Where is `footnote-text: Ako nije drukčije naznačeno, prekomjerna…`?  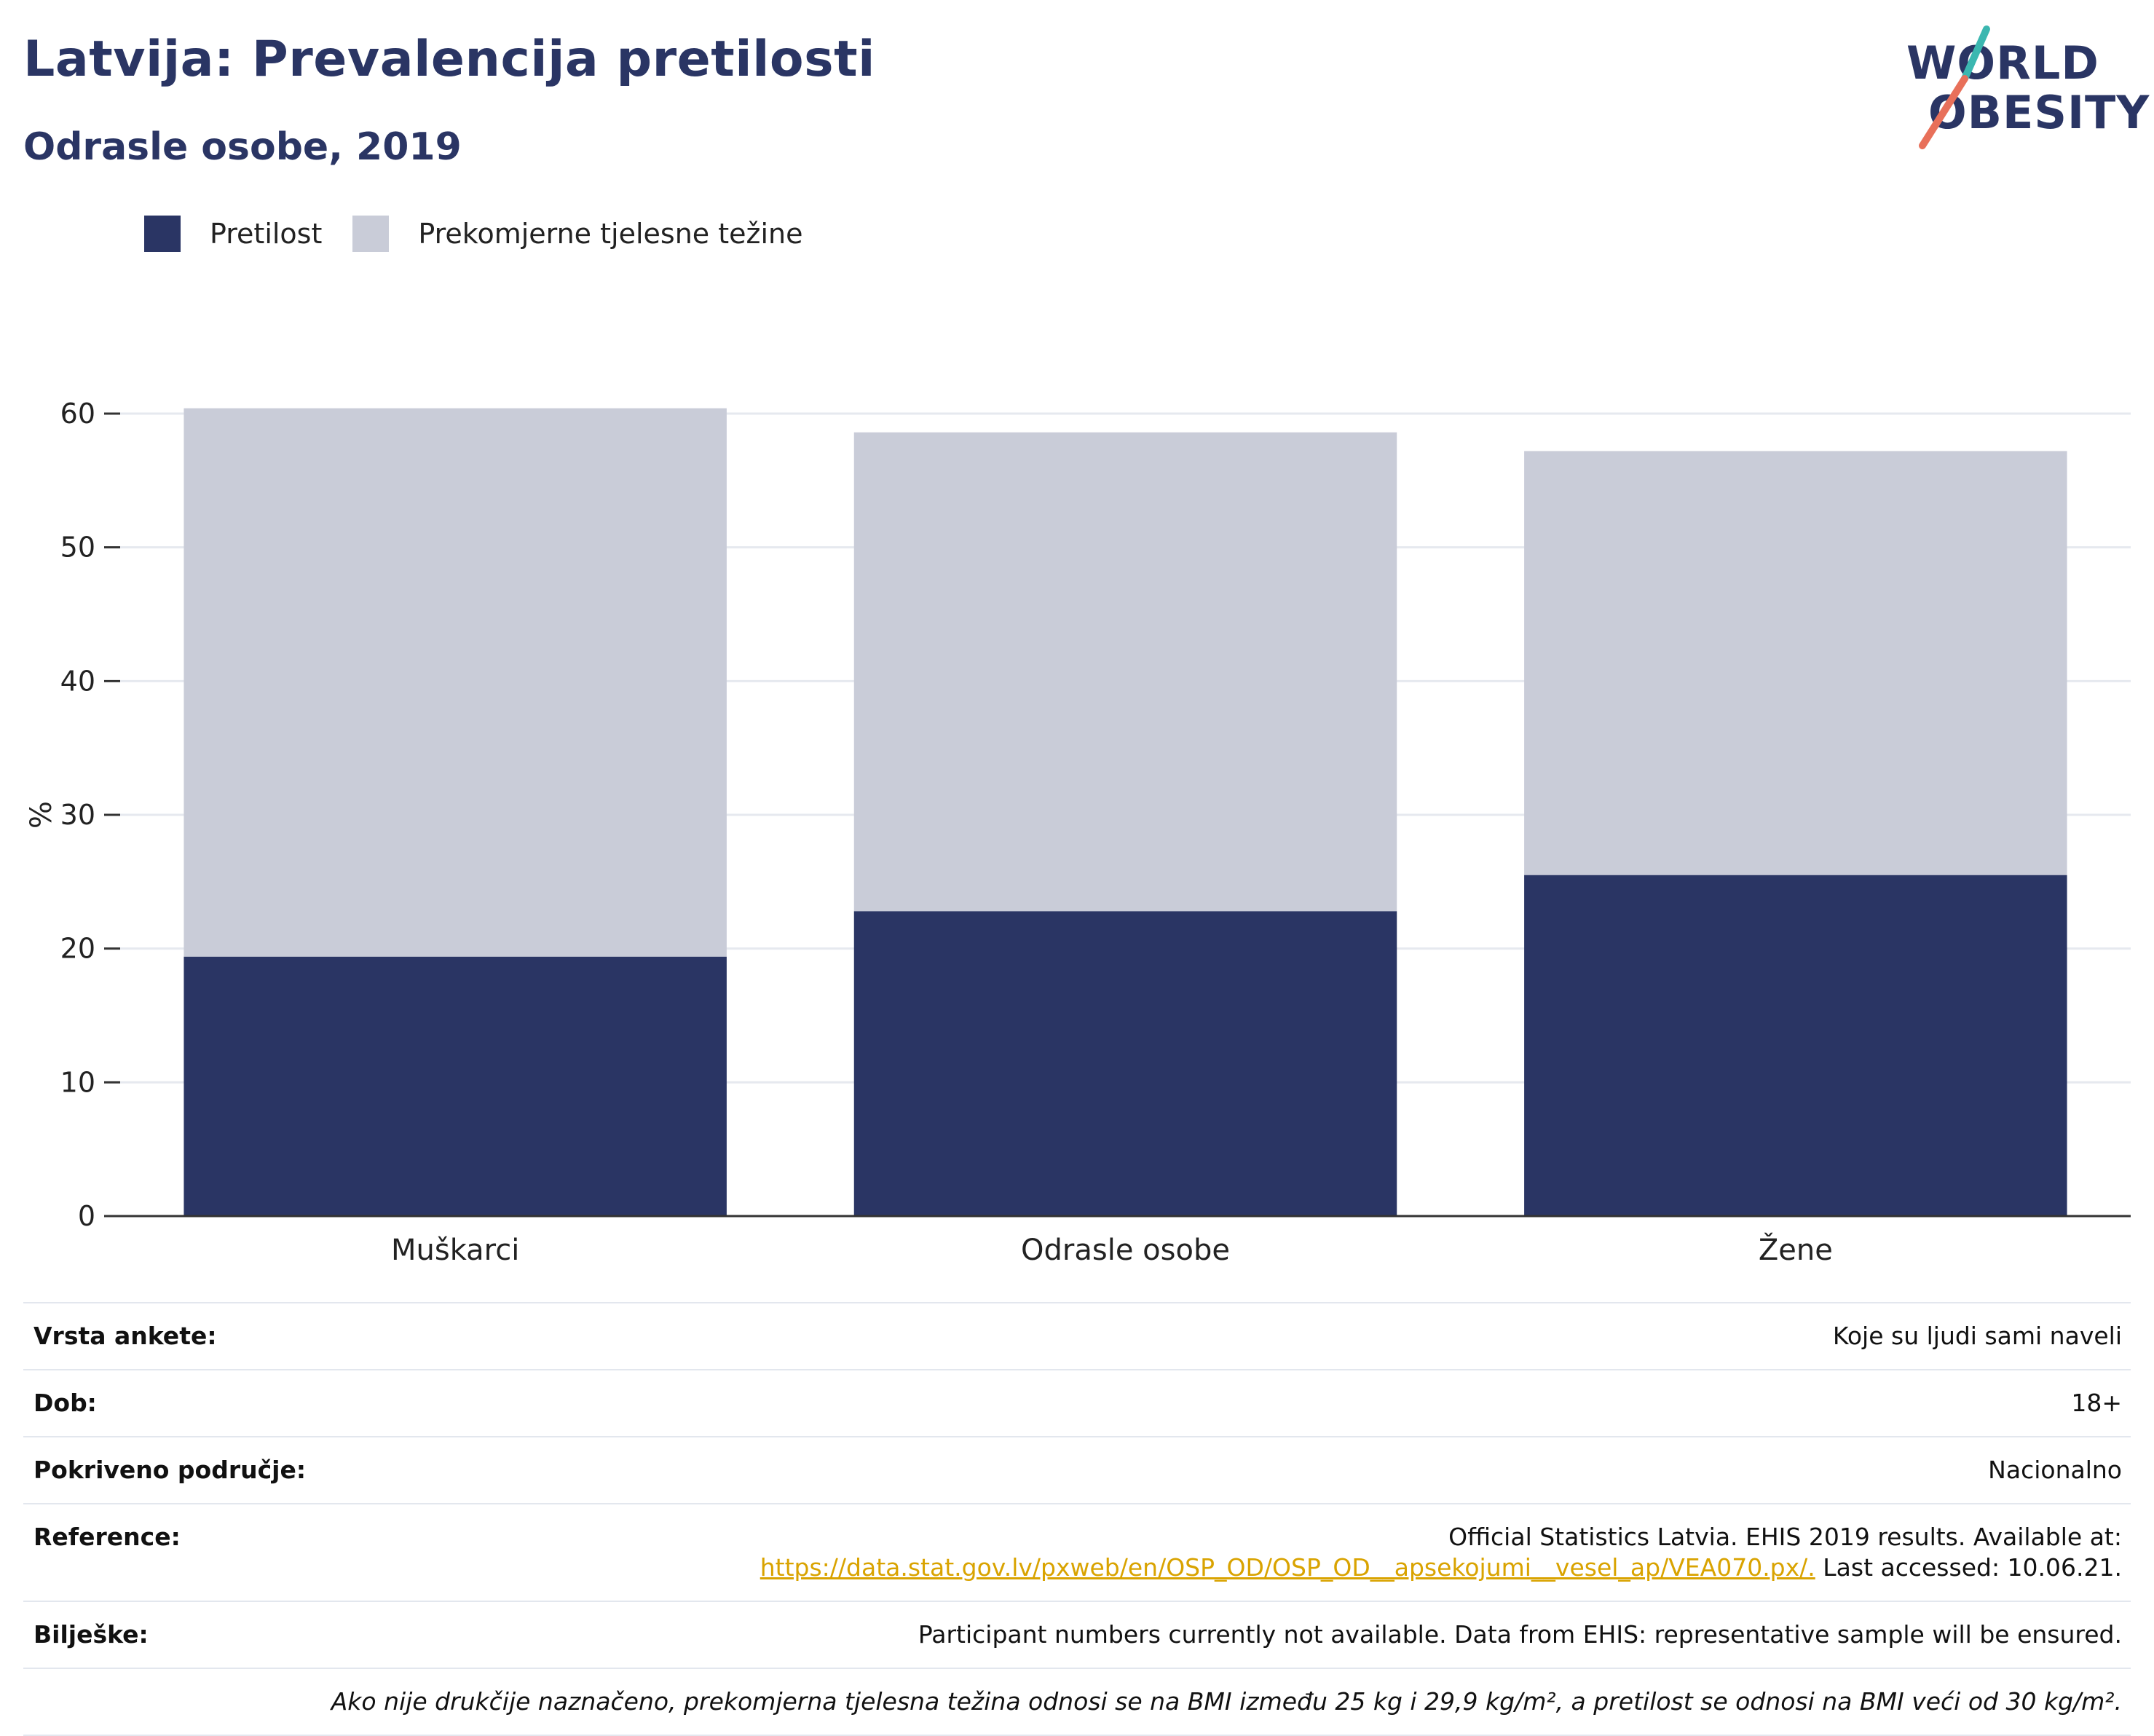
footnote-text: Ako nije drukčije naznačeno, prekomjerna… is located at coordinates (1226, 1701).